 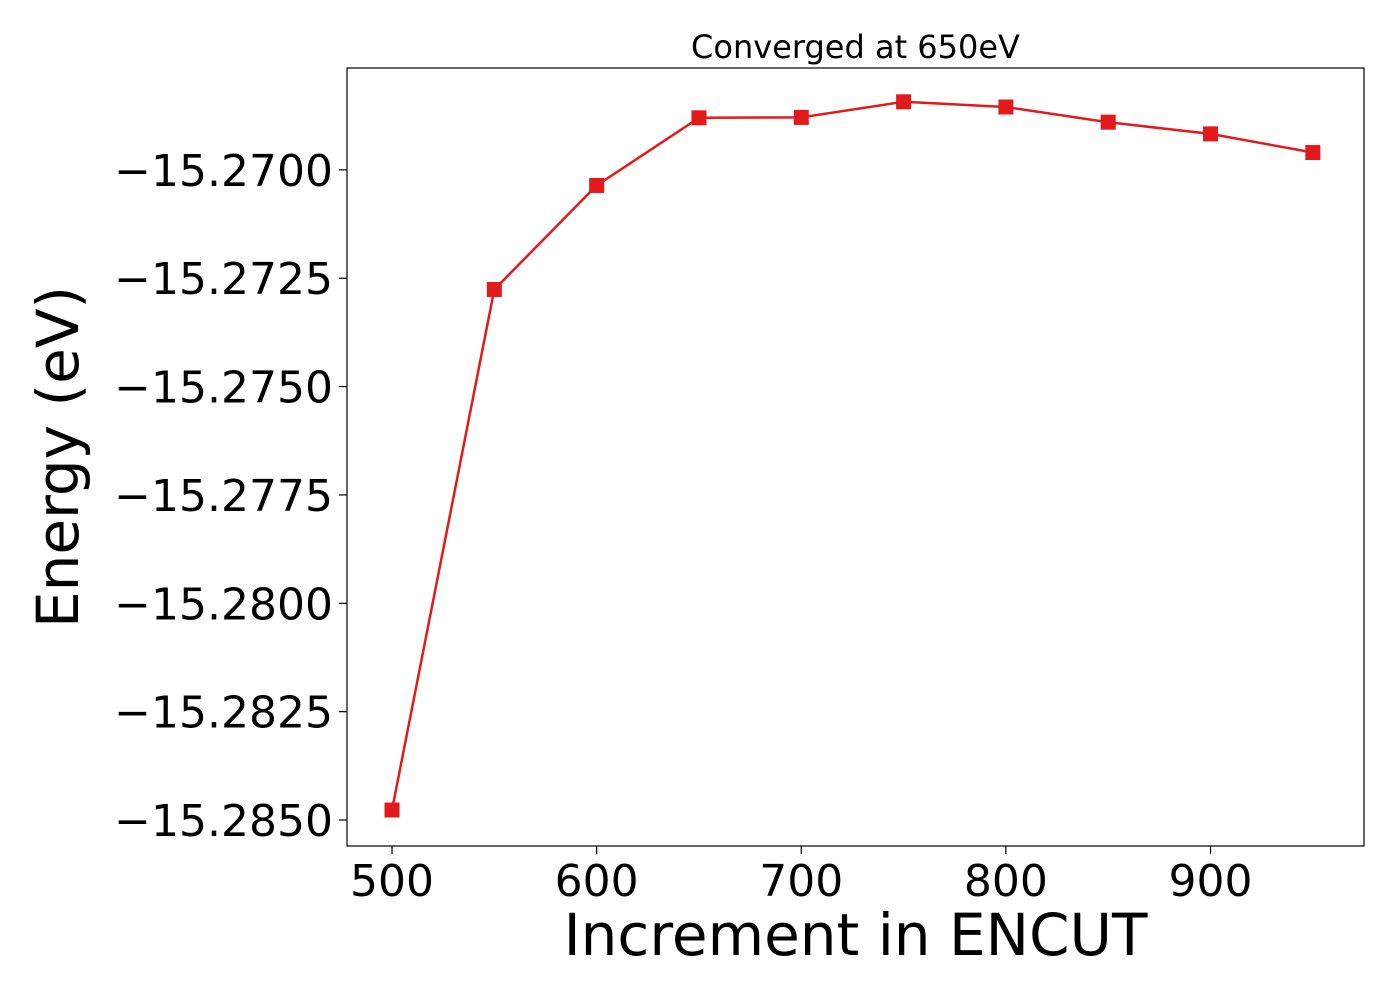 What do you see at coordinates (1006, 881) in the screenshot?
I see `x-tick-label: 800` at bounding box center [1006, 881].